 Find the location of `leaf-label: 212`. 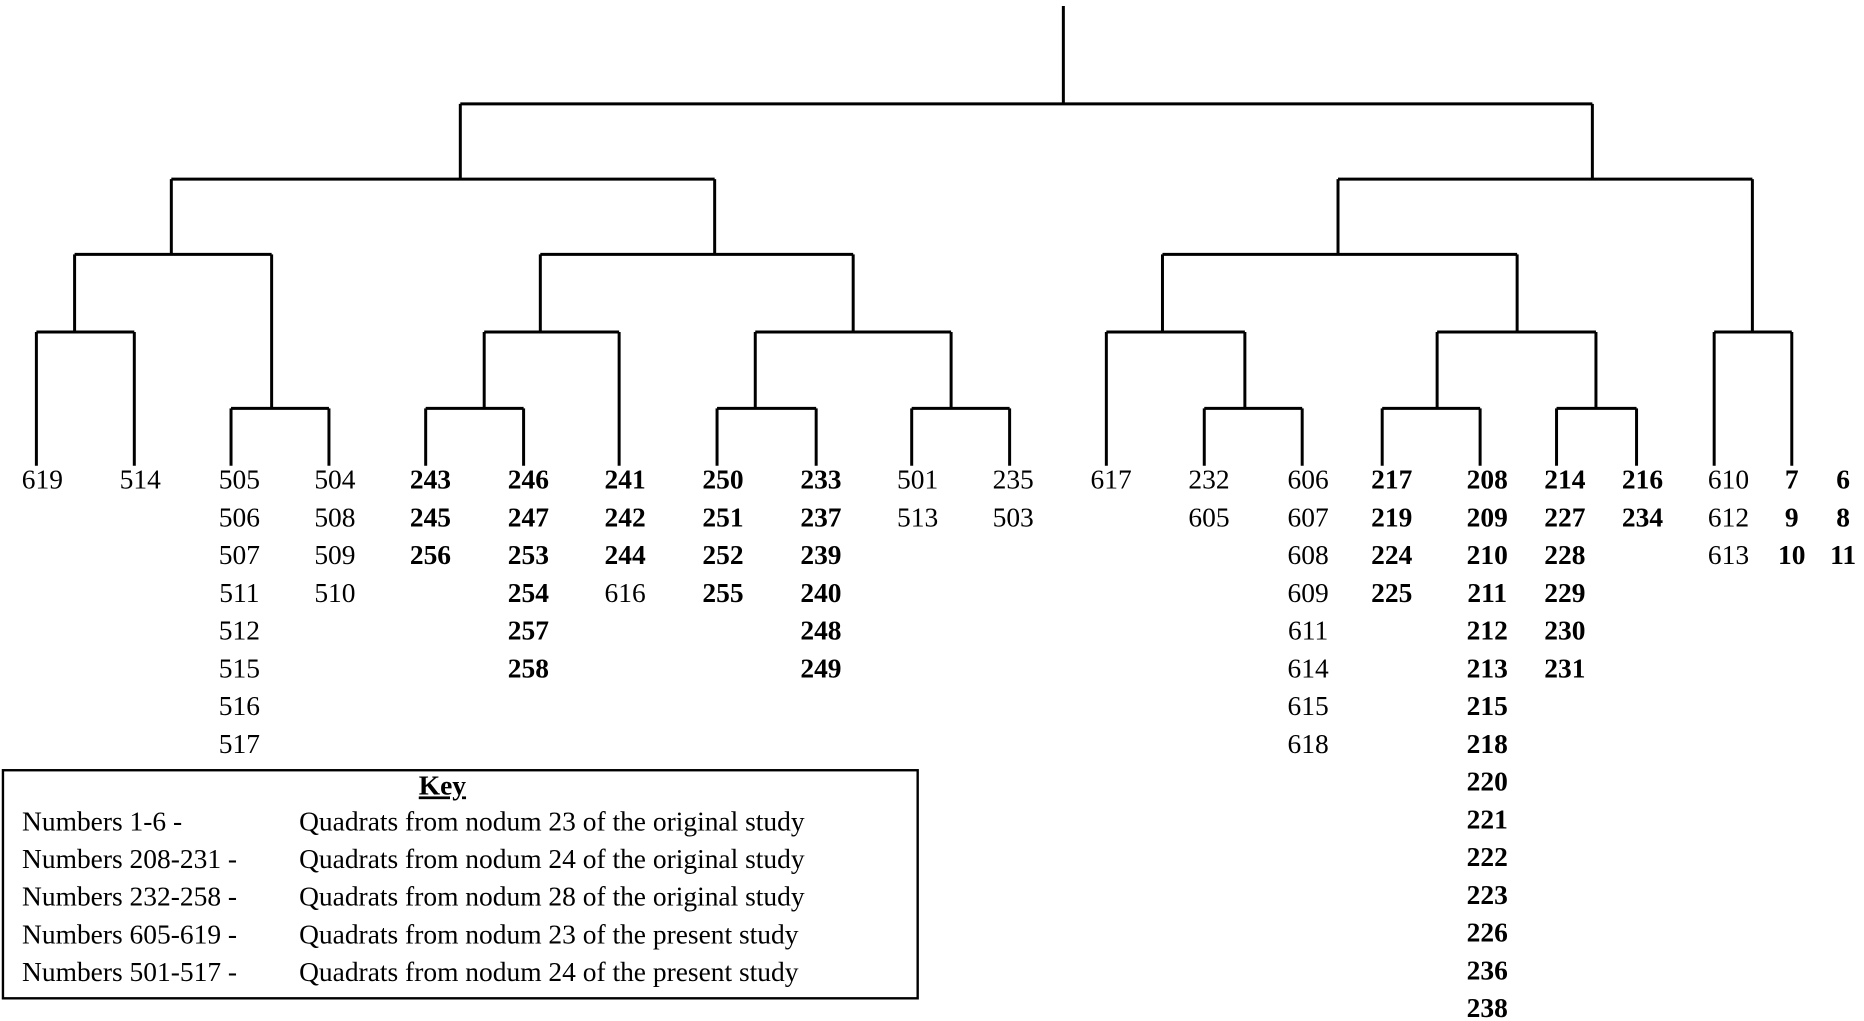

leaf-label: 212 is located at coordinates (1487, 631).